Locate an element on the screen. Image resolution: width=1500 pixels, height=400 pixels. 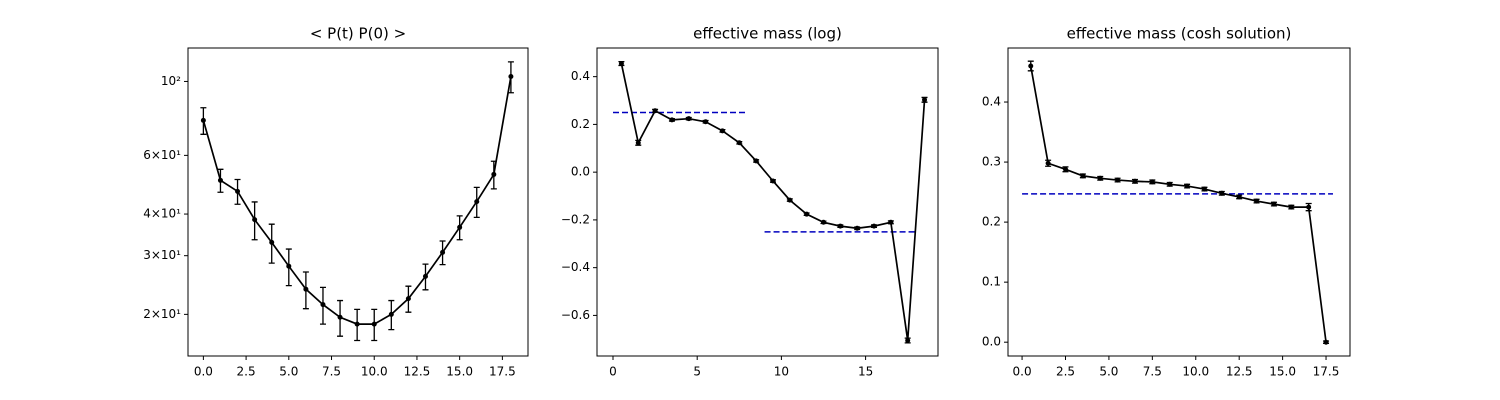
x-tick-label: 15 is located at coordinates (865, 372).